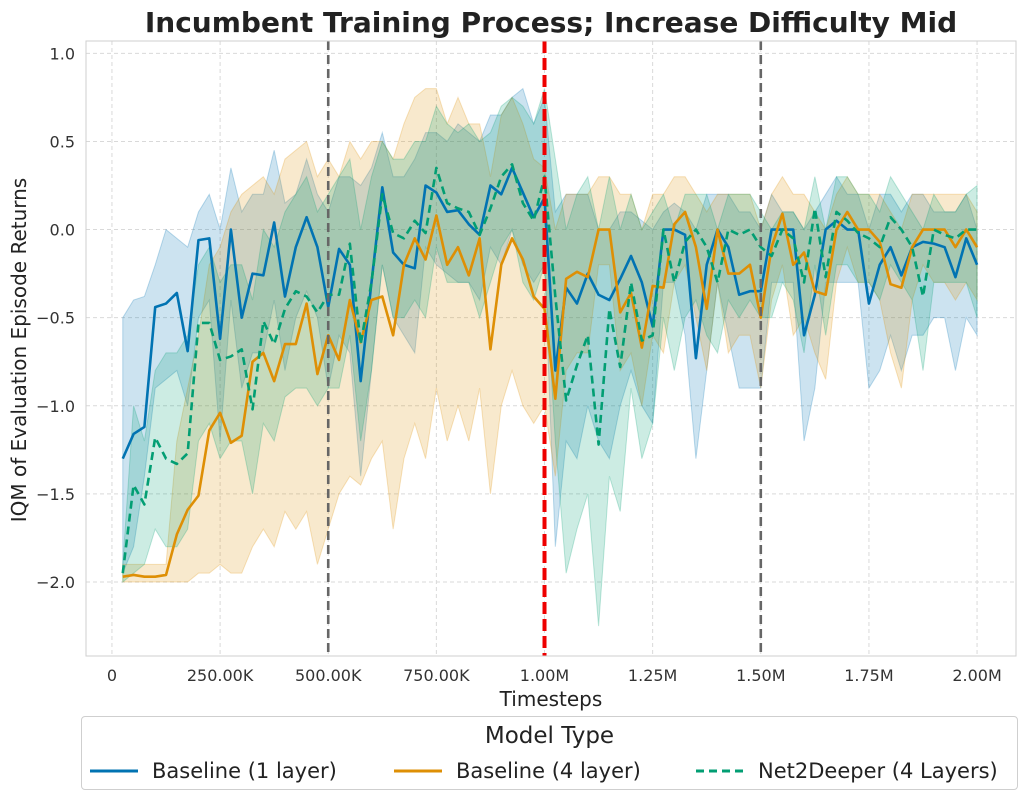  What do you see at coordinates (55, 406) in the screenshot?
I see `y-tick-label: −1.0` at bounding box center [55, 406].